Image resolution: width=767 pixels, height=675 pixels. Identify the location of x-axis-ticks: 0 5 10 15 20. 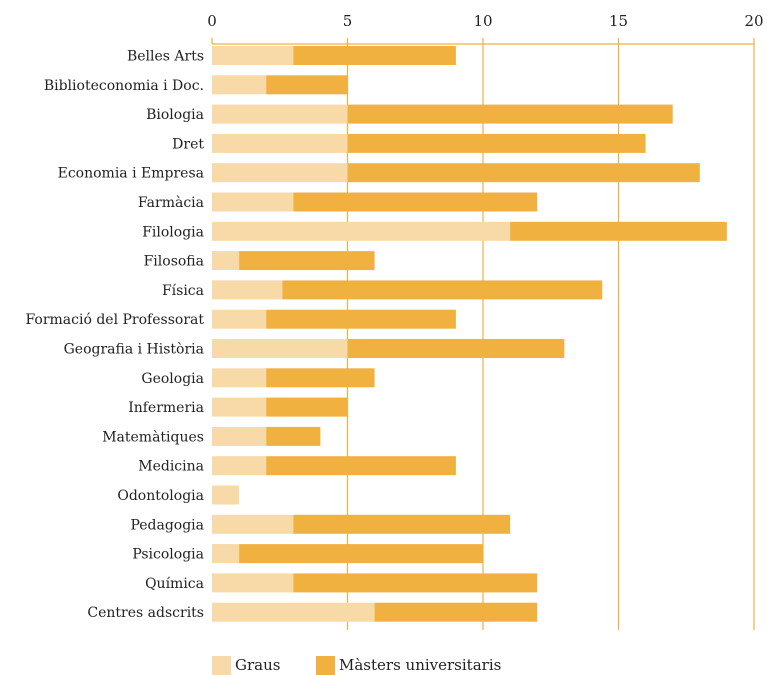
(485, 28).